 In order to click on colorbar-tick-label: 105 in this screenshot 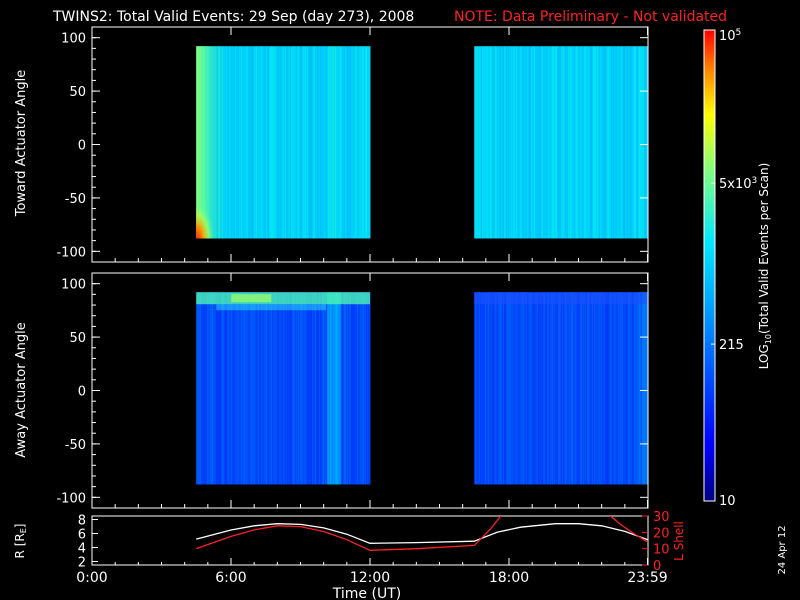, I will do `click(730, 36)`.